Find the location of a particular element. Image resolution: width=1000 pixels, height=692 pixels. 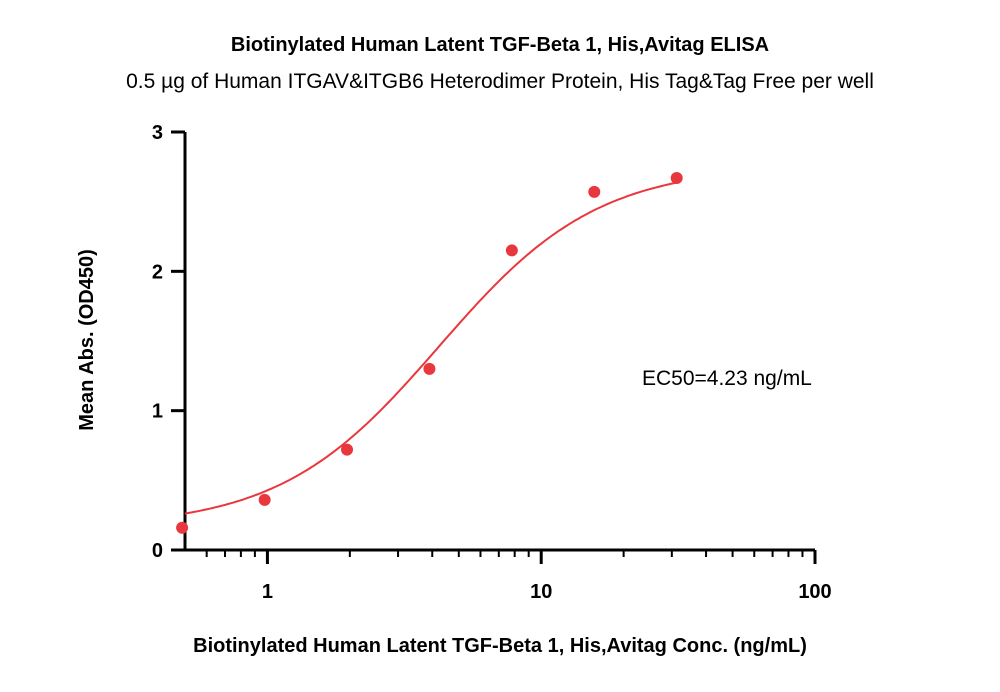

y-axis-label: Mean Abs. (OD450) is located at coordinates (87, 340).